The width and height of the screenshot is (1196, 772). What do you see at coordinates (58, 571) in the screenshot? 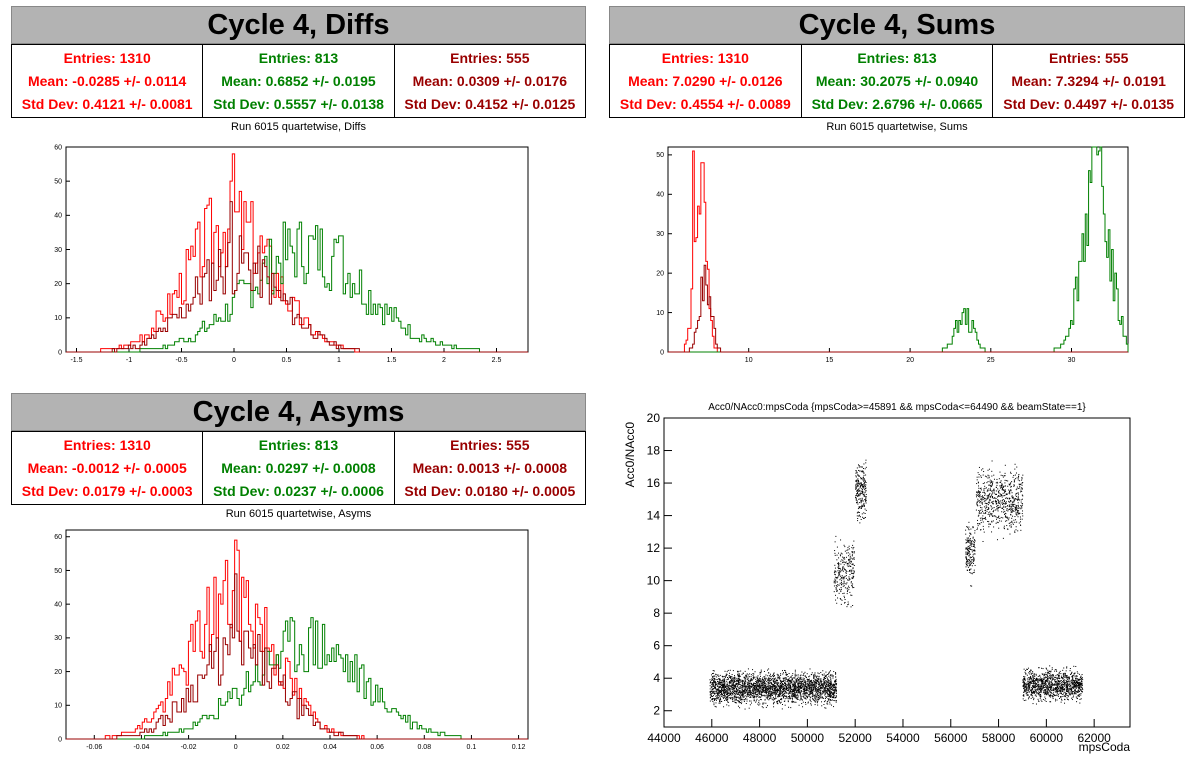
I see `y-tick-label: 50` at bounding box center [58, 571].